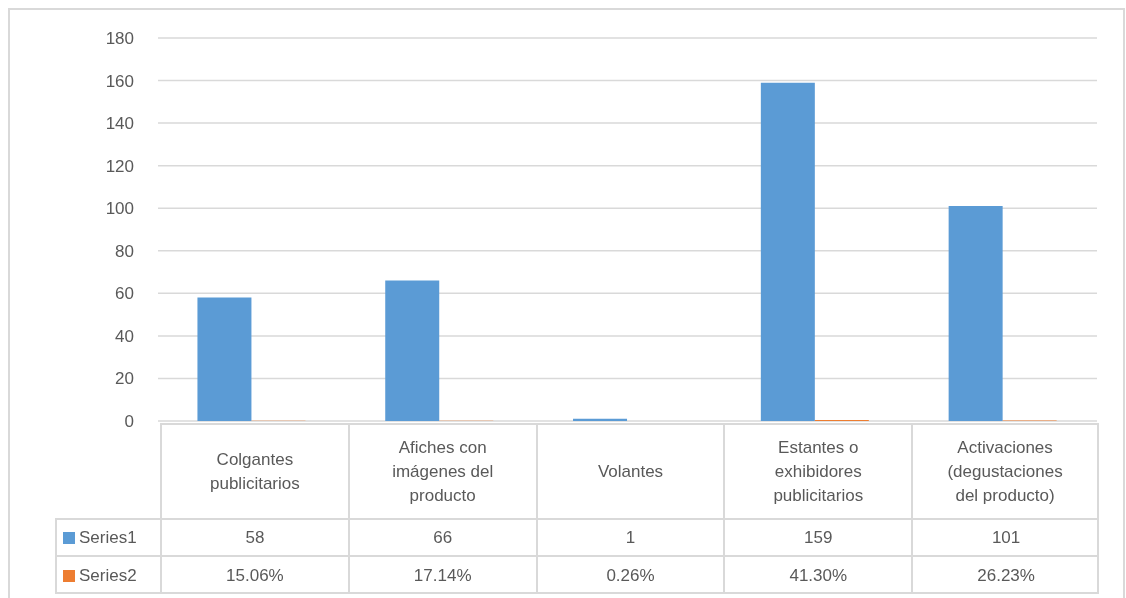  What do you see at coordinates (119, 209) in the screenshot?
I see `y-tick-label: 100` at bounding box center [119, 209].